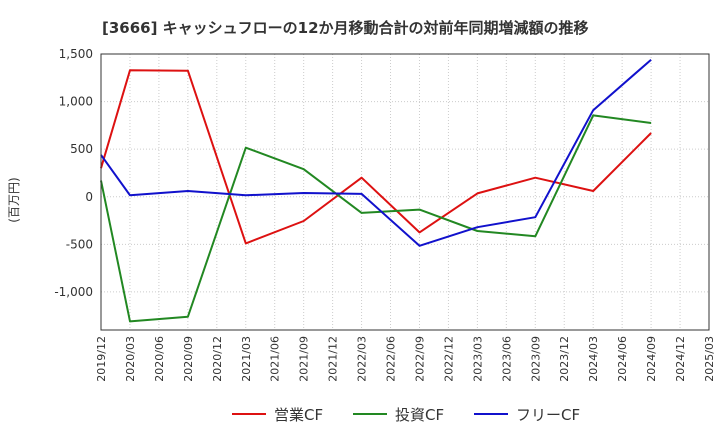 The height and width of the screenshot is (444, 720). I want to click on x-tick-label: 2019/12, so click(101, 359).